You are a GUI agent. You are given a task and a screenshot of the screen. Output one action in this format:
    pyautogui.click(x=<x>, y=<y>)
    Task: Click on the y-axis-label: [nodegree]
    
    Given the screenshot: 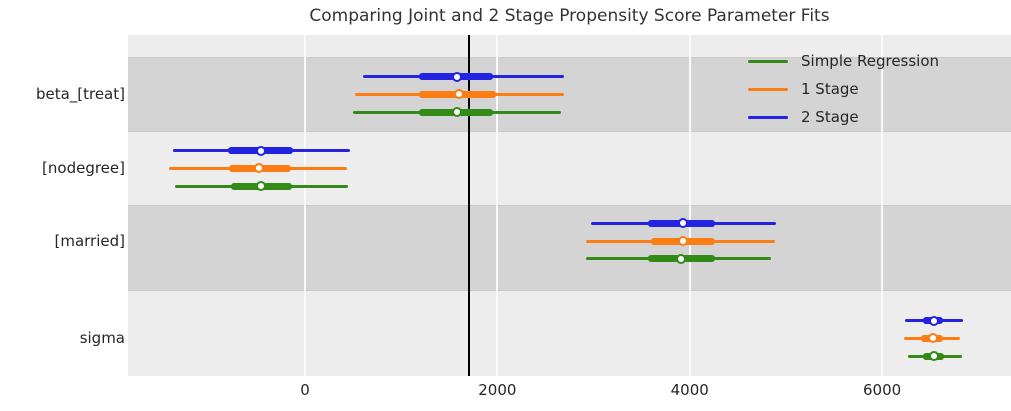 What is the action you would take?
    pyautogui.click(x=83, y=168)
    